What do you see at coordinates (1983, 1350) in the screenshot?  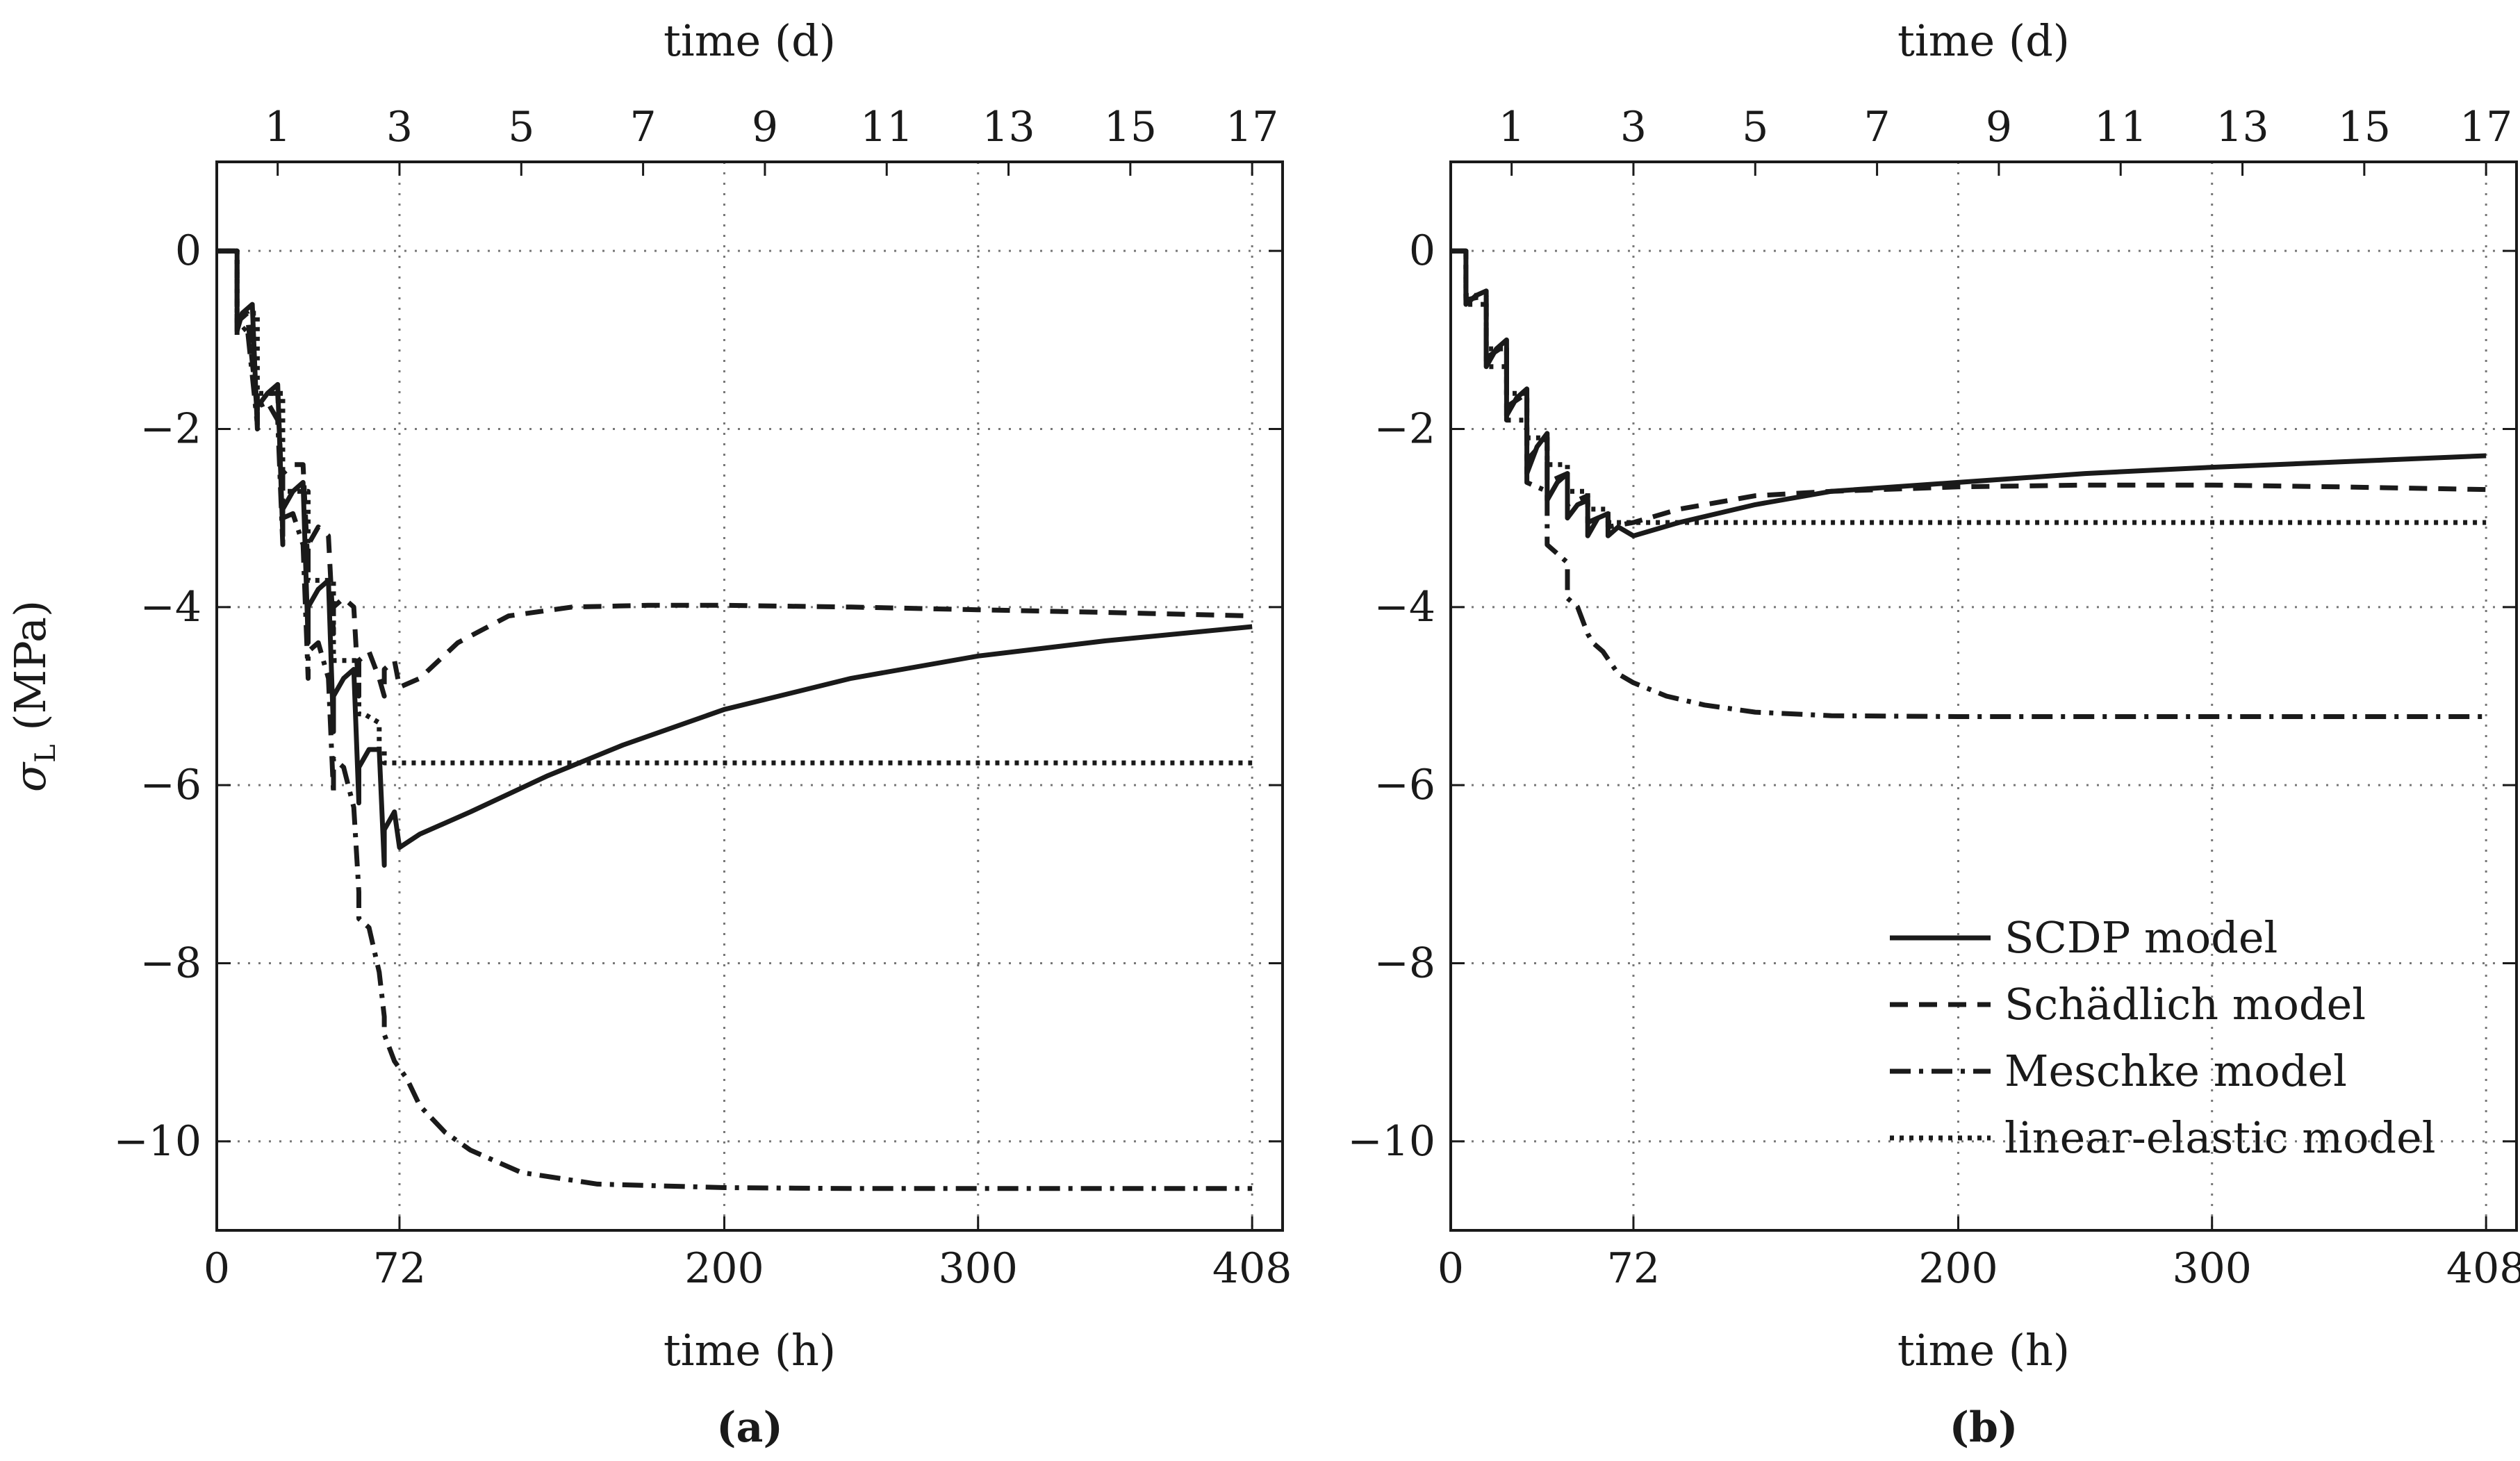 I see `panel-b-x-axis-title: time (h)` at bounding box center [1983, 1350].